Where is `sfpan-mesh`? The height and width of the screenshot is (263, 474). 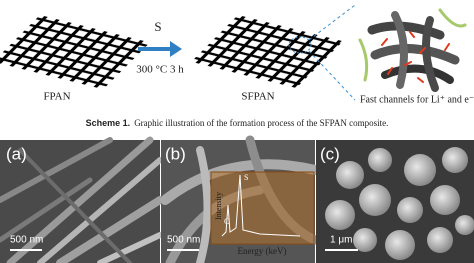
sfpan-mesh is located at coordinates (267, 52).